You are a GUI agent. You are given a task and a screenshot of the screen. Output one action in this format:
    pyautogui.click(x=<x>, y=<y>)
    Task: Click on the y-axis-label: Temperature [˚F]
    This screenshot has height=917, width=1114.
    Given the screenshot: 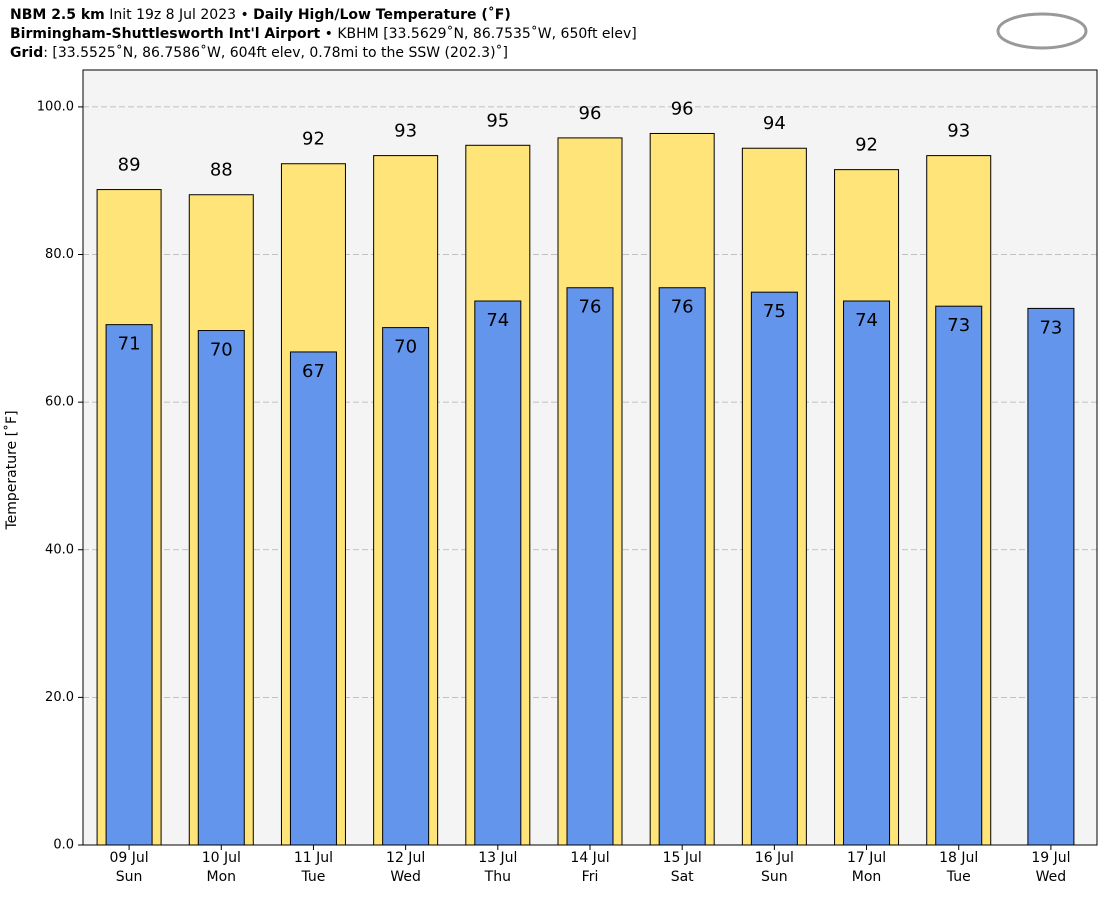 What is the action you would take?
    pyautogui.click(x=11, y=470)
    